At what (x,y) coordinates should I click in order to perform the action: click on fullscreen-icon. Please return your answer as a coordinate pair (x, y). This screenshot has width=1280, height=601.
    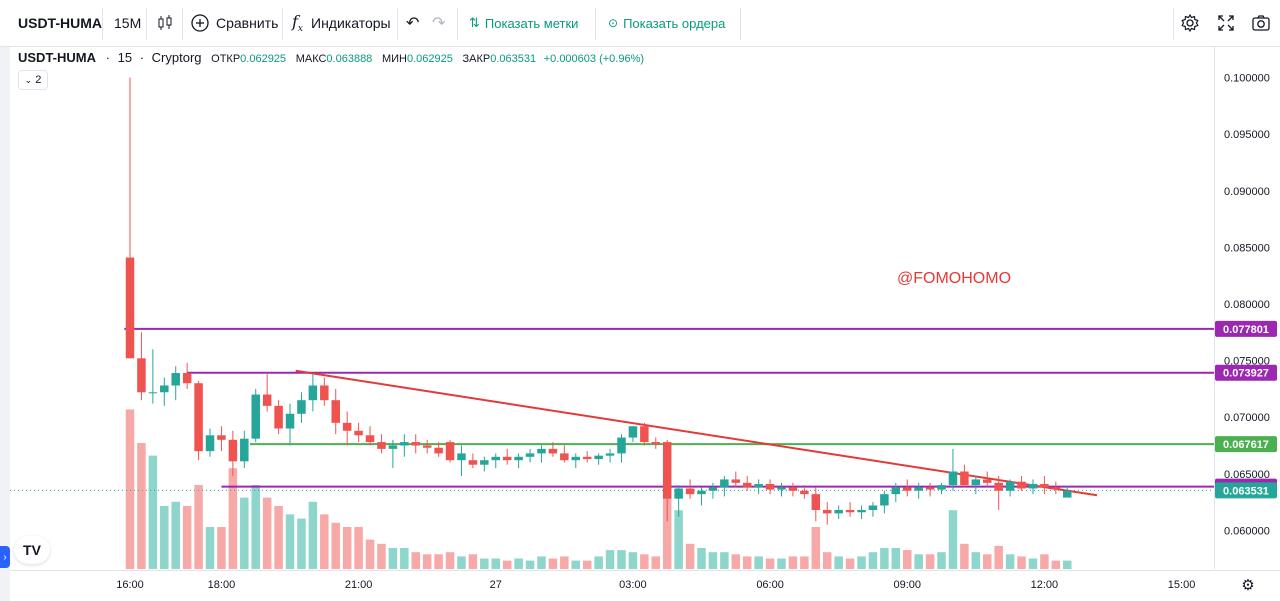
    Looking at the image, I should click on (1226, 23).